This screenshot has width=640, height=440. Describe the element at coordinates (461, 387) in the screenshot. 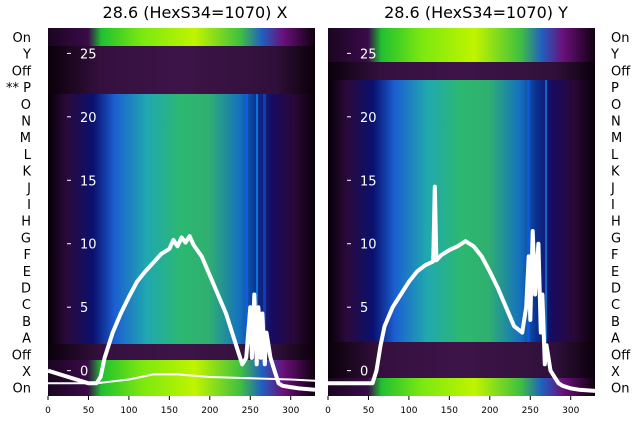

I see `band-on-bottom` at that location.